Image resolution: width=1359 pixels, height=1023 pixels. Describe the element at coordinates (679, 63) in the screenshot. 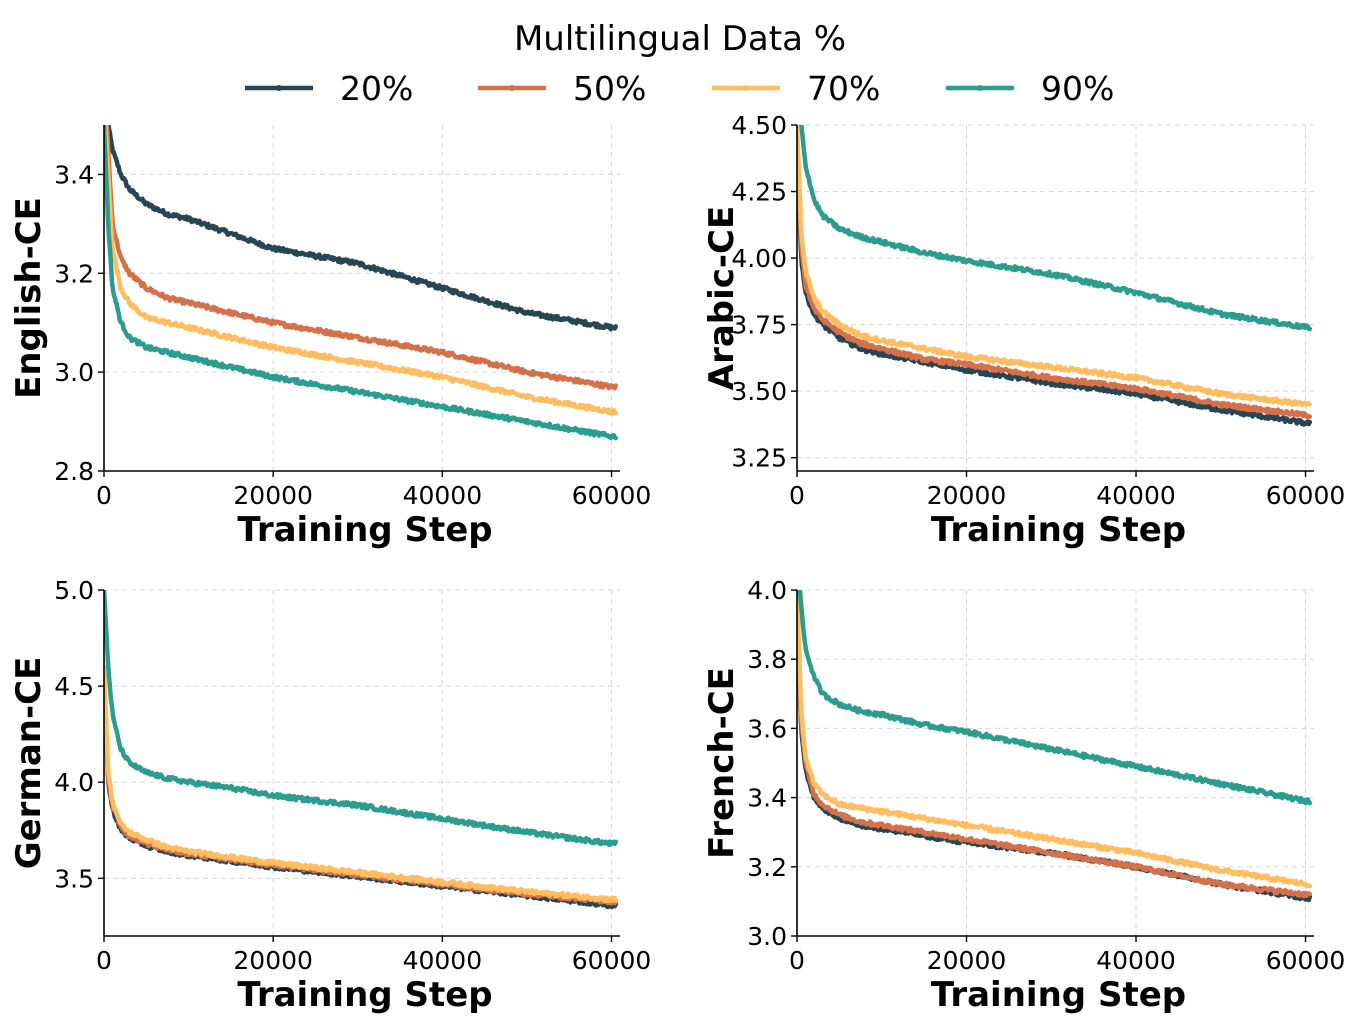

I see `legend: Multilingual Data % 20% 50% 70% 90%` at that location.